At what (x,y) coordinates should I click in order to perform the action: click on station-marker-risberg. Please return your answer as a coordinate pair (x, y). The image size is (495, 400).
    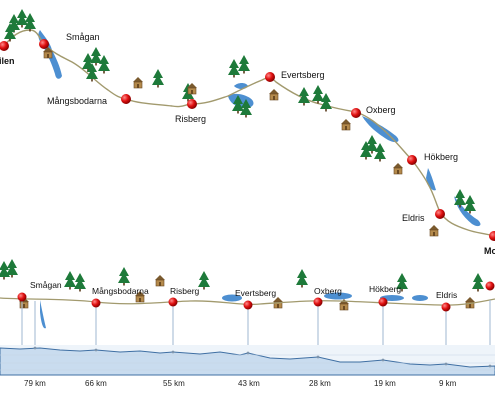
    Looking at the image, I should click on (192, 104).